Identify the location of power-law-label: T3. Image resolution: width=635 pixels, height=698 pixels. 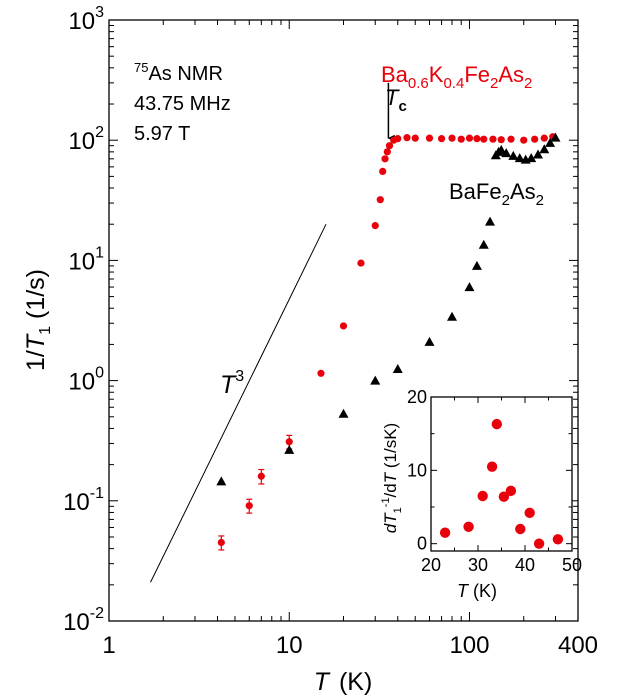
(232, 383).